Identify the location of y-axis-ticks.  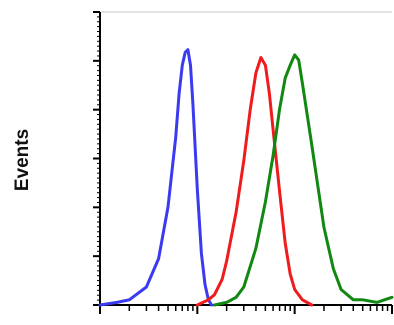
(96, 158).